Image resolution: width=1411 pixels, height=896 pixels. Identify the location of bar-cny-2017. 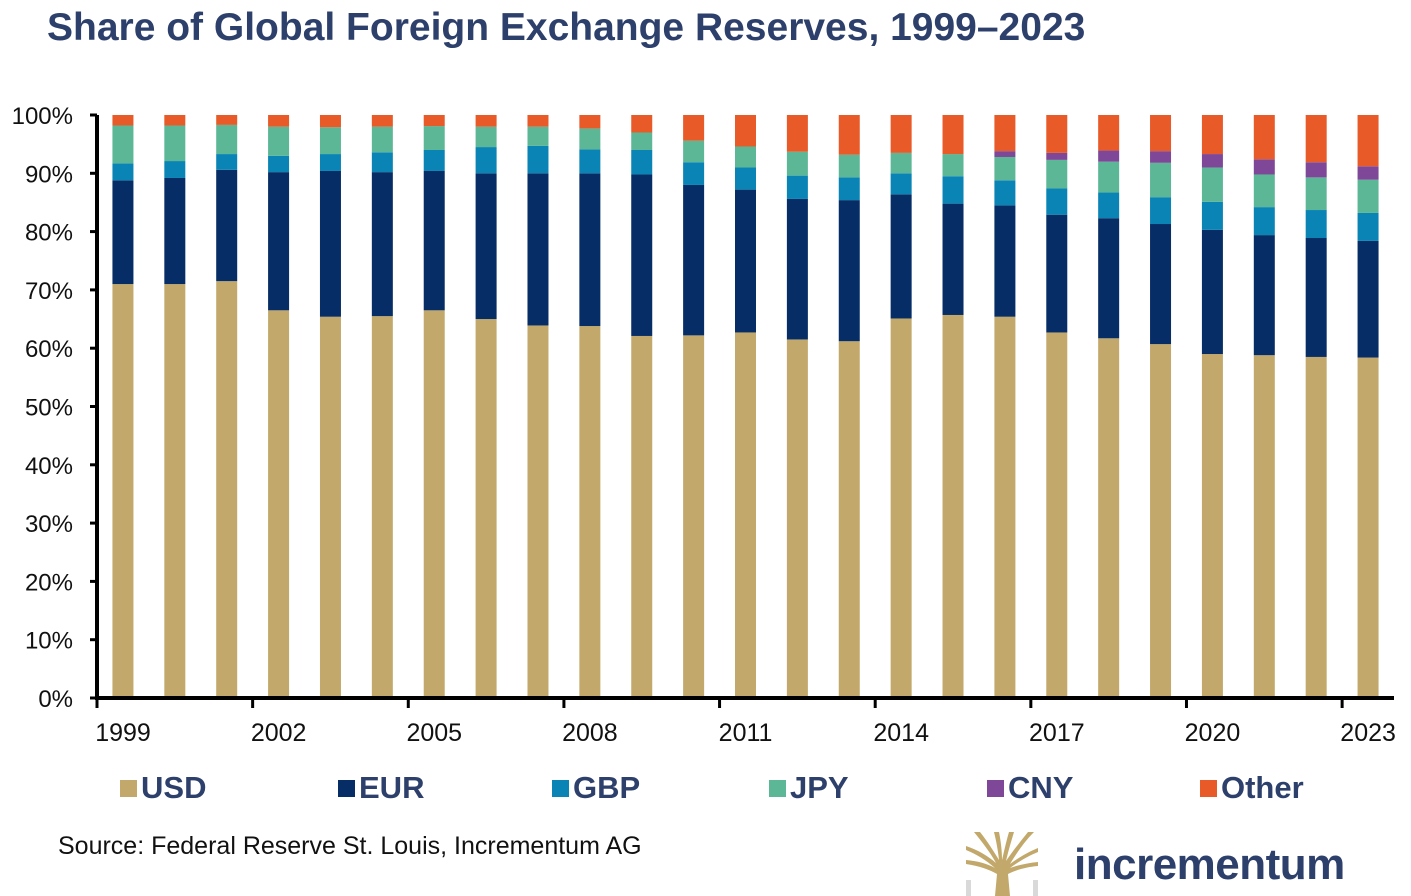
(1057, 156).